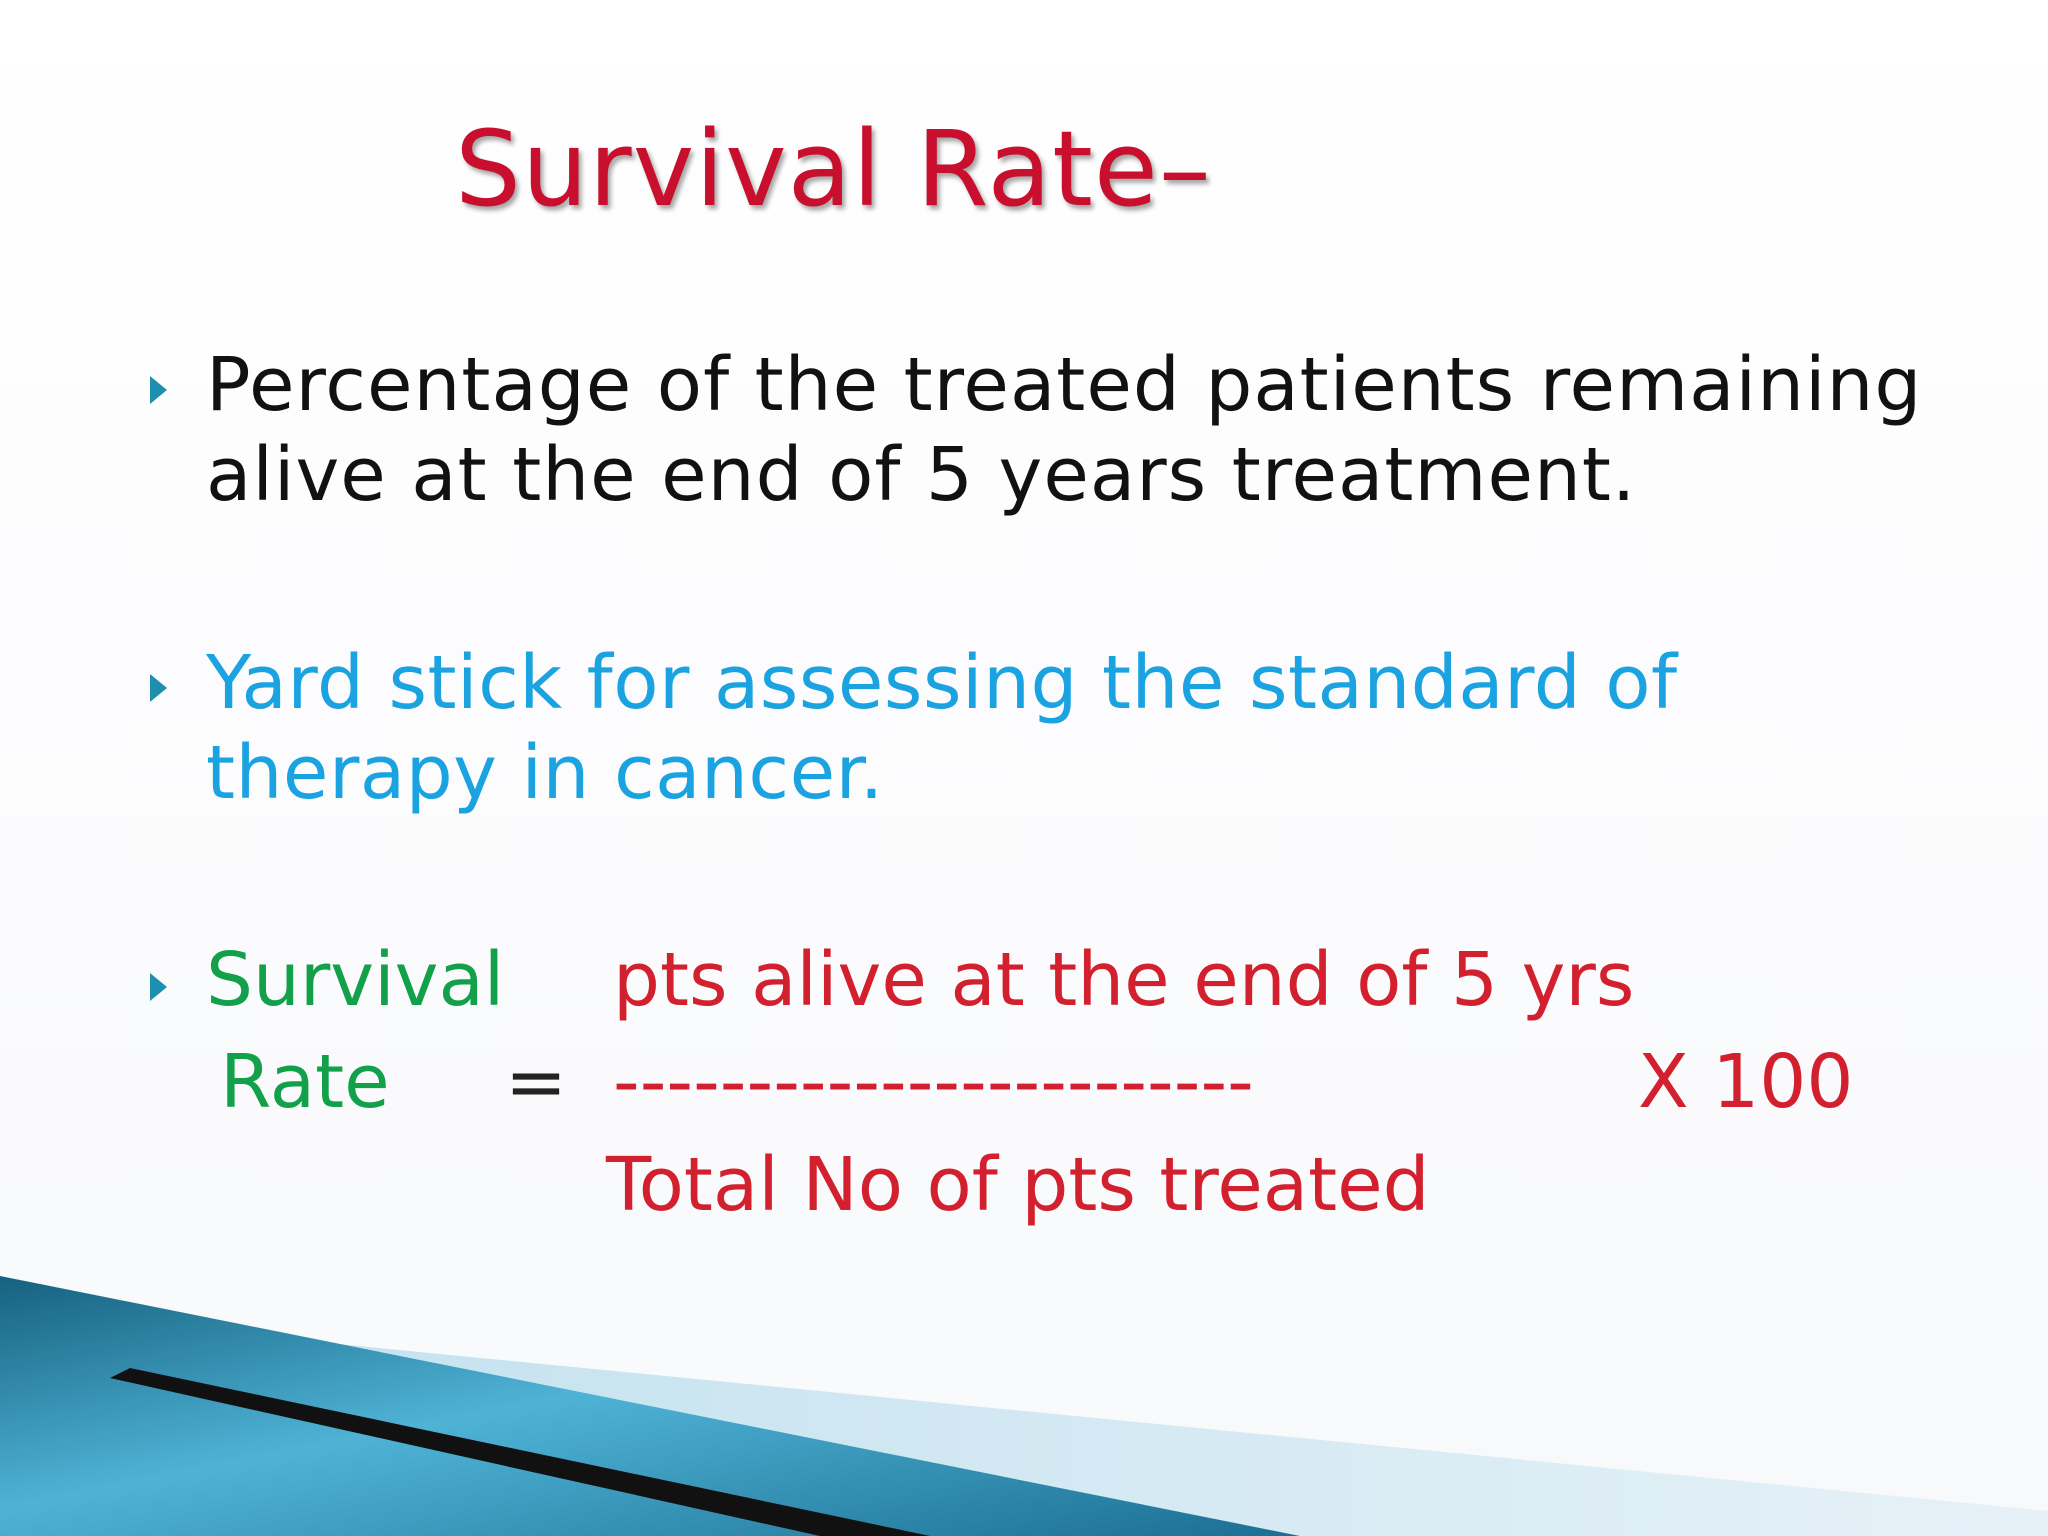  What do you see at coordinates (933, 1082) in the screenshot?
I see `formula-fraction-bar: ------------------------` at bounding box center [933, 1082].